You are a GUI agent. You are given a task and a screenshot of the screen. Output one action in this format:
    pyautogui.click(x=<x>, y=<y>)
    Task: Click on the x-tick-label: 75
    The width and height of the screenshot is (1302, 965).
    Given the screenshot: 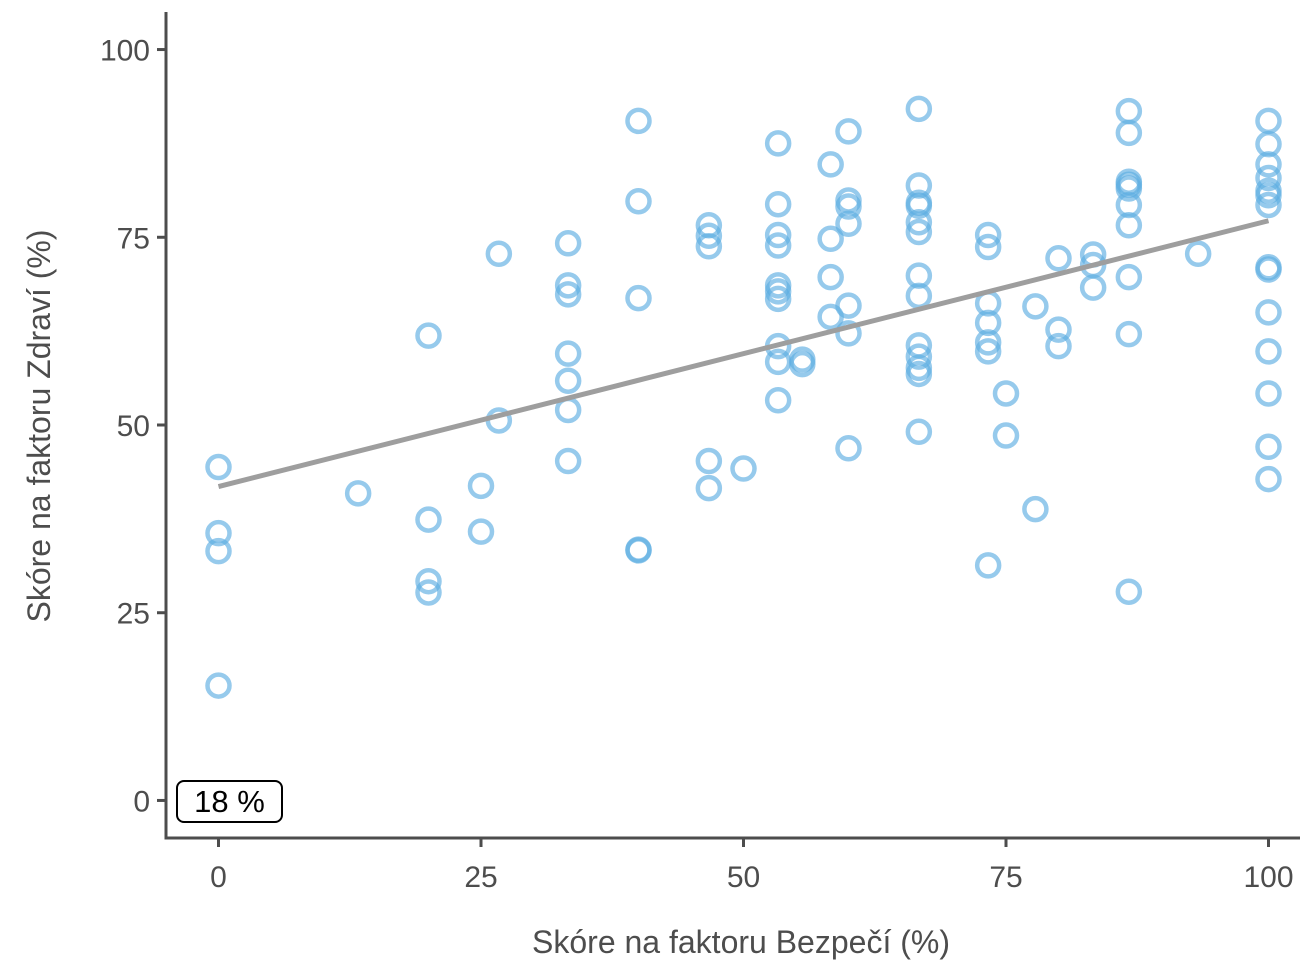 What is the action you would take?
    pyautogui.click(x=1005, y=877)
    